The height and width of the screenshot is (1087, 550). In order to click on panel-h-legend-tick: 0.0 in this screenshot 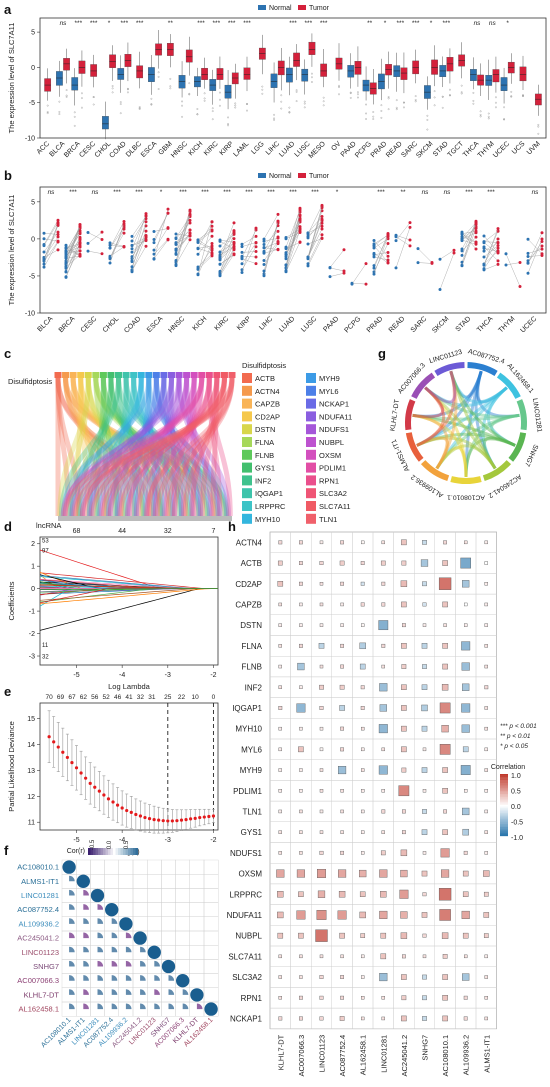, I will do `click(516, 807)`.